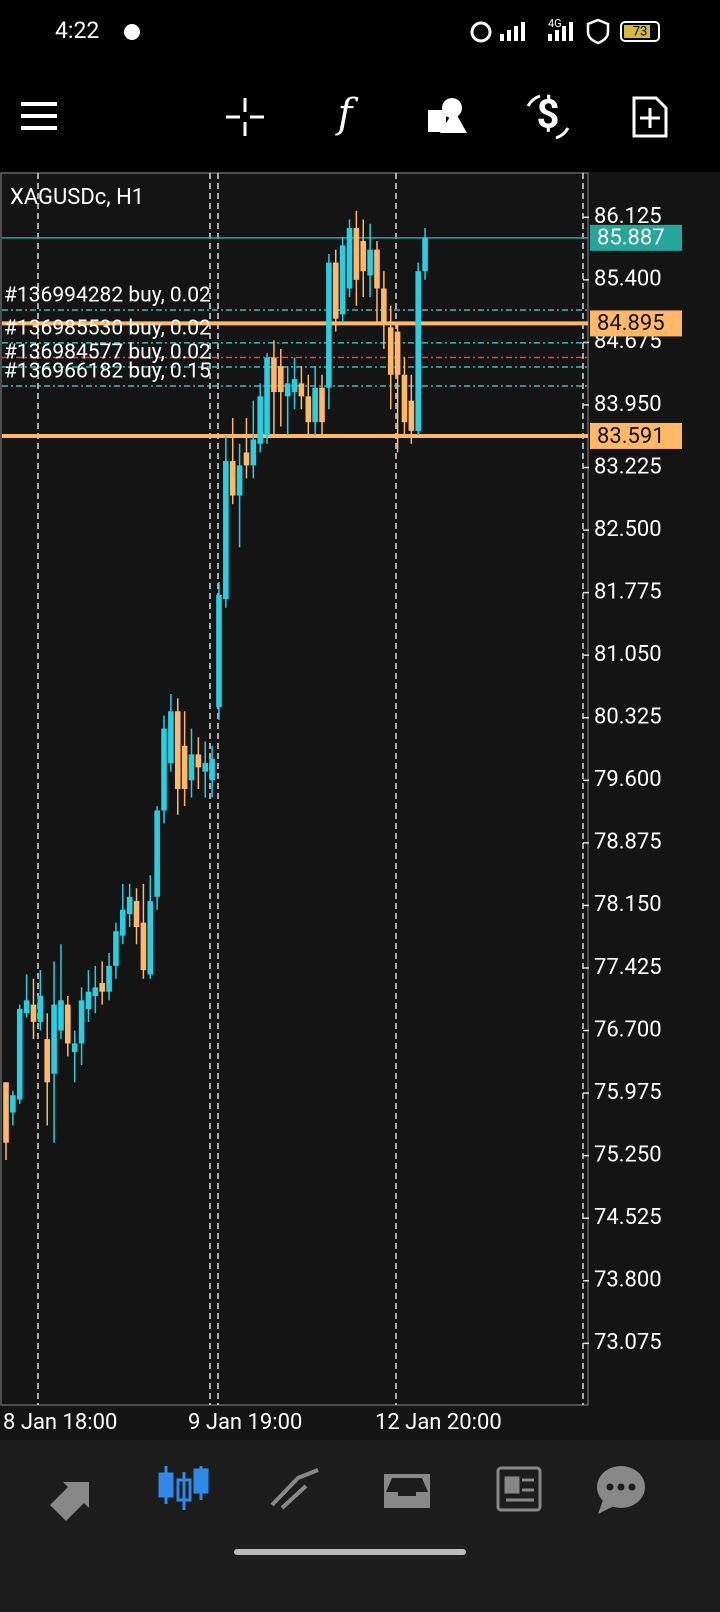 Image resolution: width=720 pixels, height=1612 pixels. Describe the element at coordinates (183, 1488) in the screenshot. I see `nav-chart` at that location.